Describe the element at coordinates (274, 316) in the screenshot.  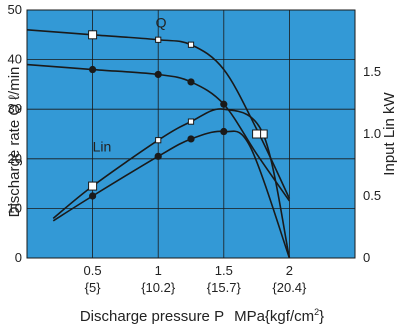
I see `x-axis-title-unit: MPa{kgf/cm` at that location.